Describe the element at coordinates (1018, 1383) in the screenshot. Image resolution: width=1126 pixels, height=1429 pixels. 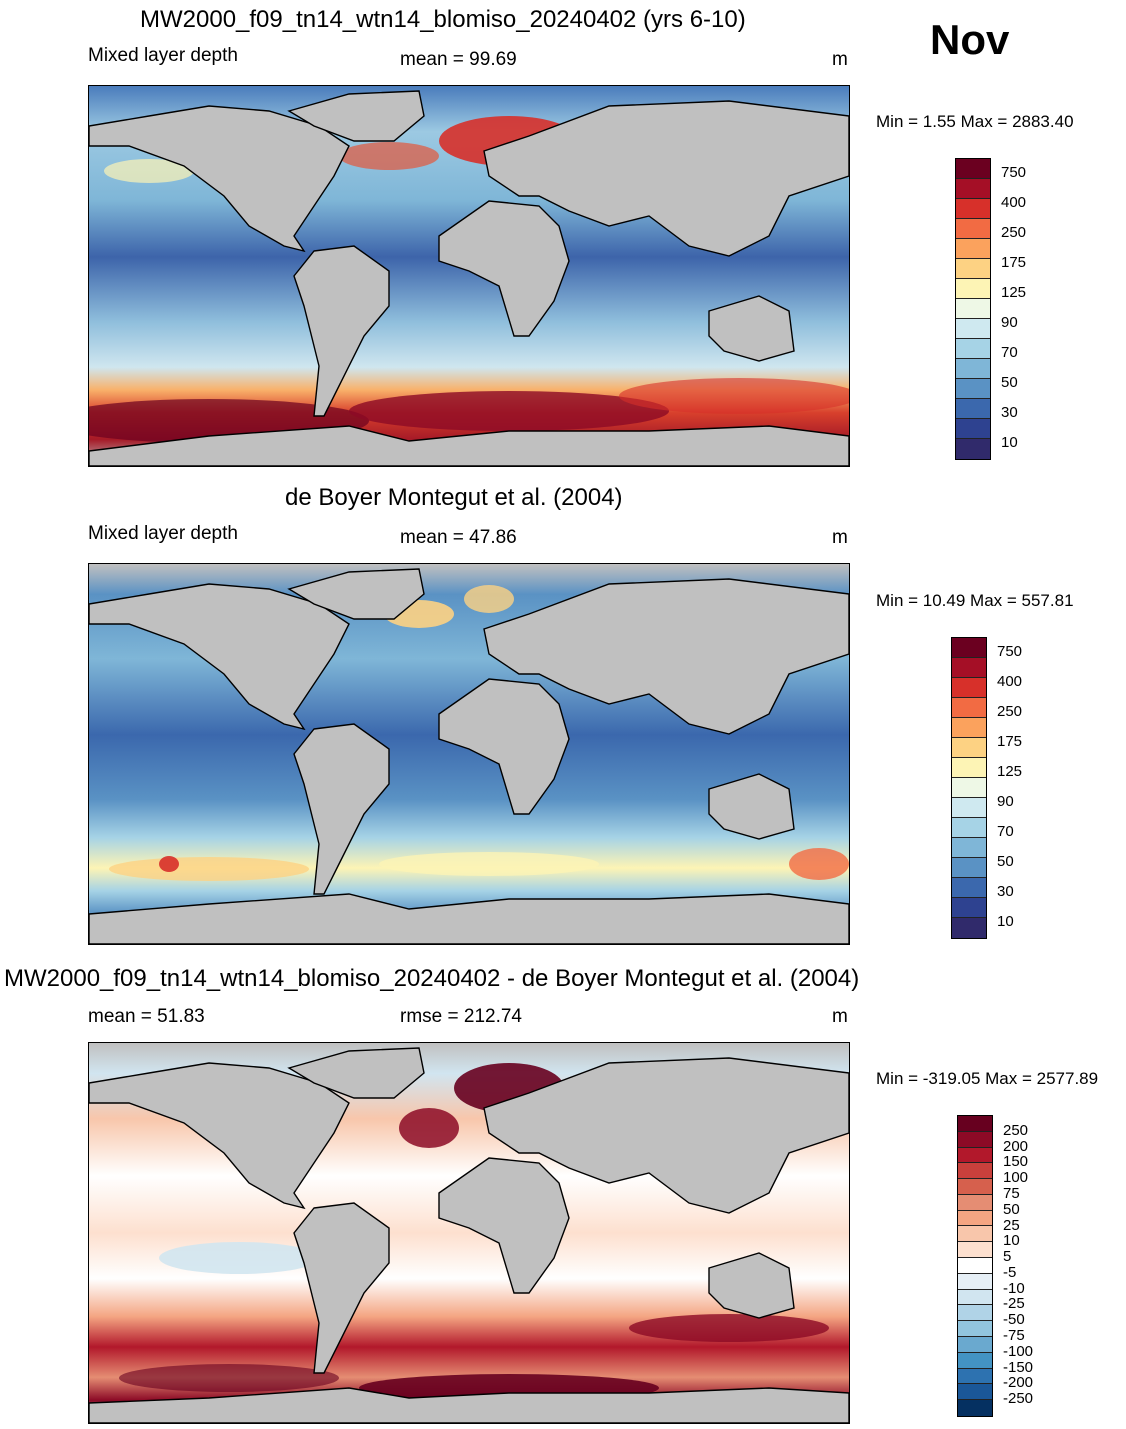
I see `colorbar-tick-label: -200` at that location.